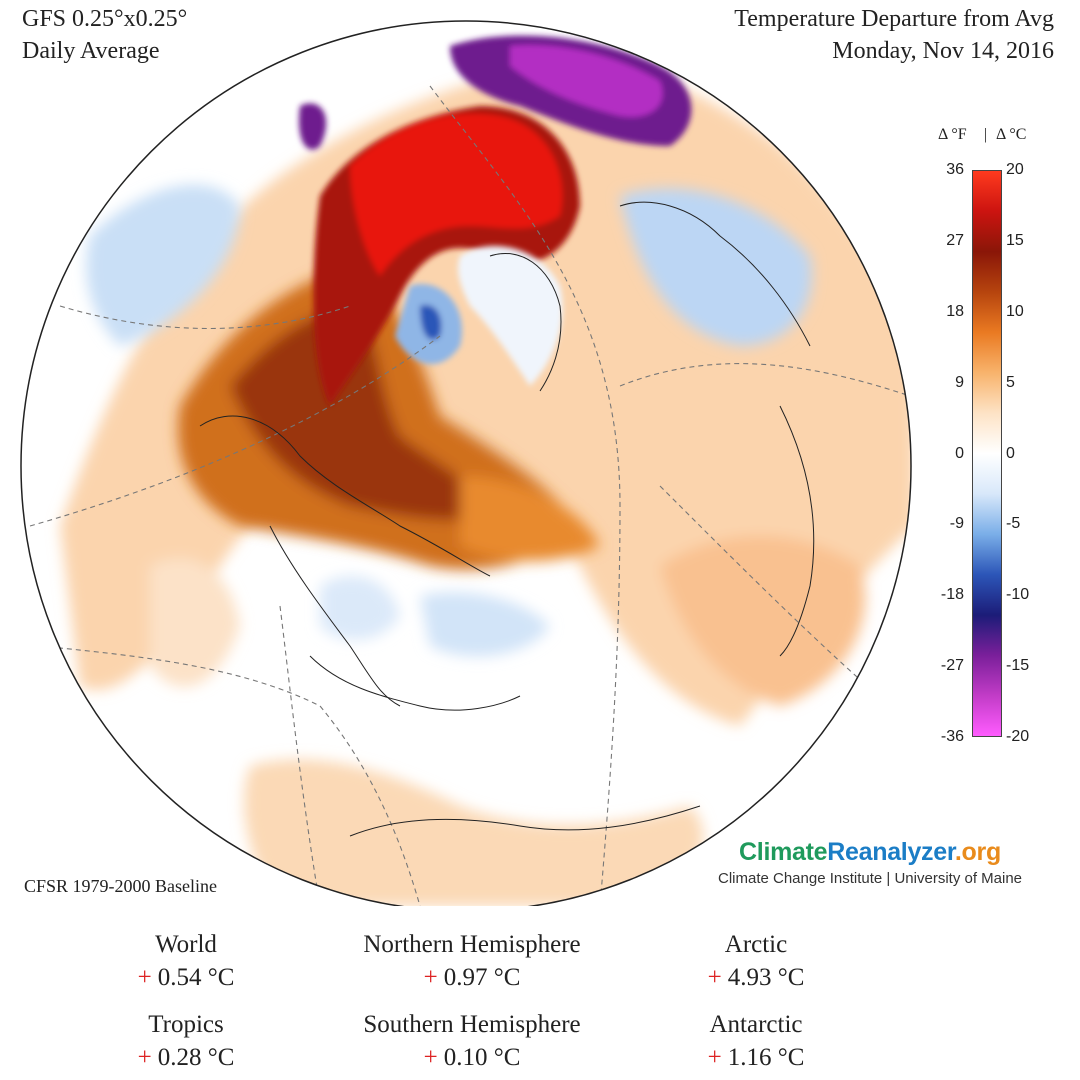  I want to click on greenland-cold-patch, so click(479, 316).